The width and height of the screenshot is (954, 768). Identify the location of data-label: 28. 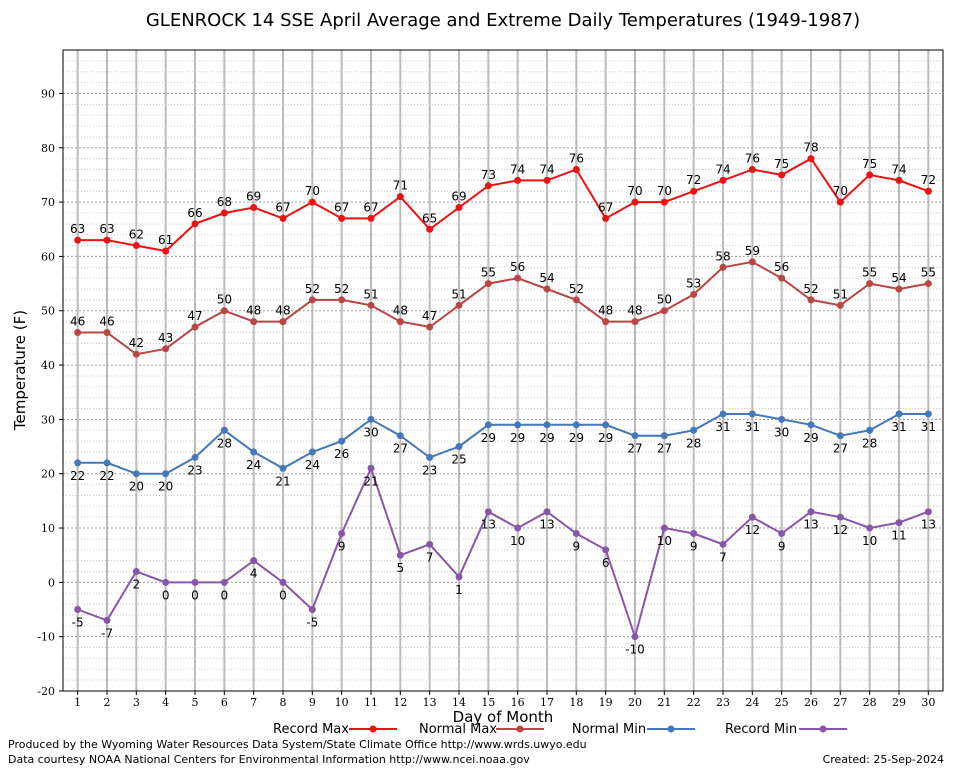
(224, 443).